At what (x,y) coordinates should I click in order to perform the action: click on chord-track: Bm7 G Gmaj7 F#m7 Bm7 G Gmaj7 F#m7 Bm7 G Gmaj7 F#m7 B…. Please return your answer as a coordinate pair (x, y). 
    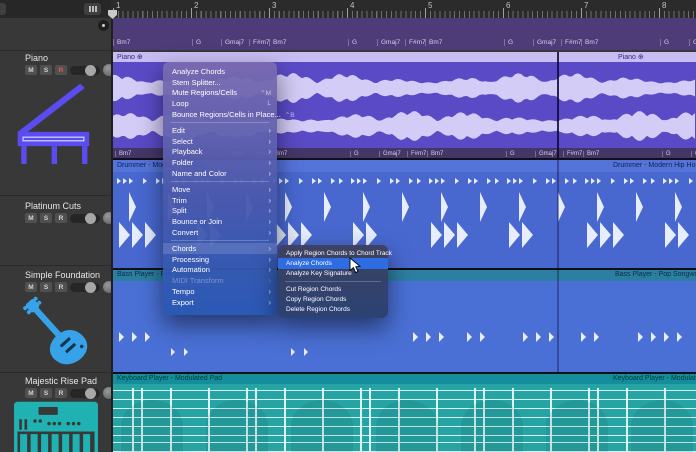
    Looking at the image, I should click on (403, 34).